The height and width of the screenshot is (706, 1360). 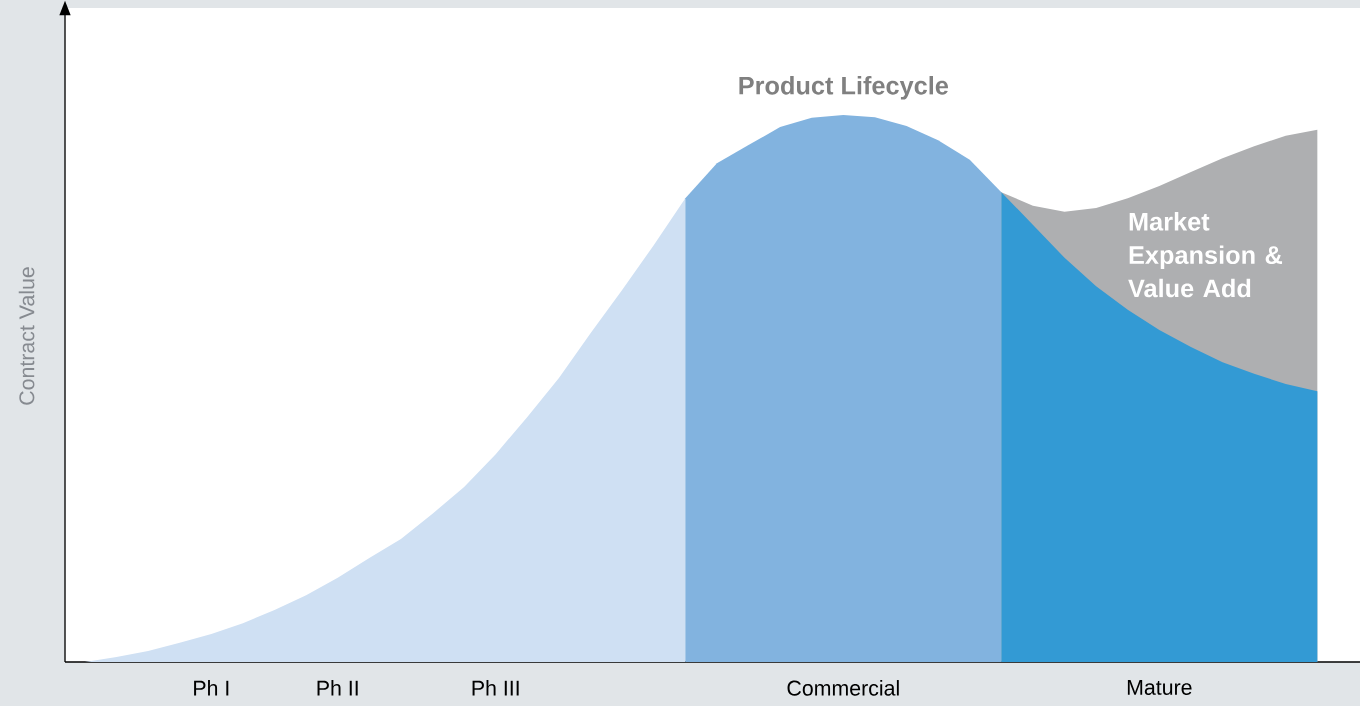 What do you see at coordinates (495, 688) in the screenshot?
I see `x-tick-label: Ph III` at bounding box center [495, 688].